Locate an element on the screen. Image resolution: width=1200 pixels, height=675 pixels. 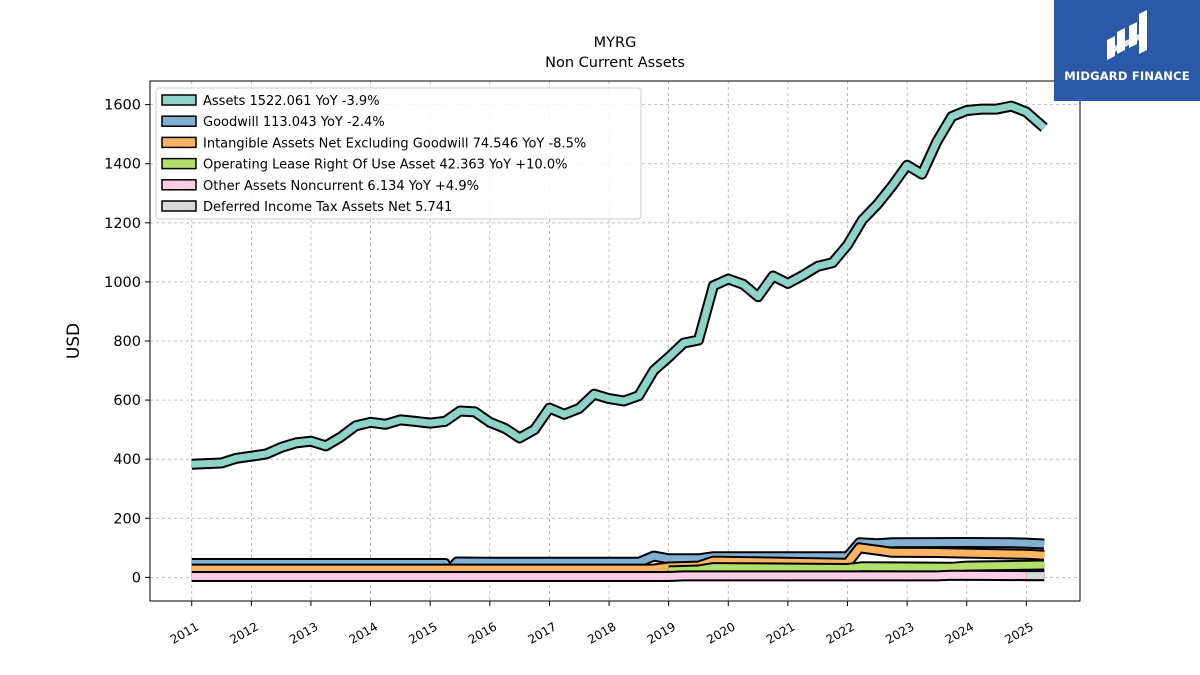
y-ticks: 0 200 400 600 800 1000 1200 1400 1600 is located at coordinates (127, 342).